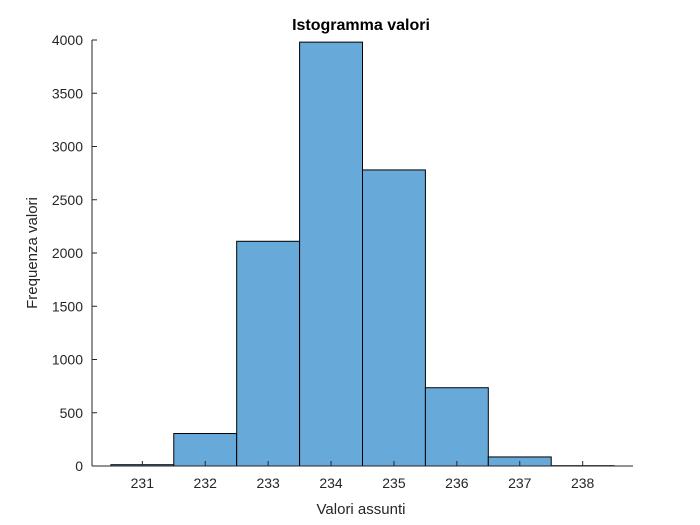  Describe the element at coordinates (67, 360) in the screenshot. I see `y-tick-label: 1000` at that location.